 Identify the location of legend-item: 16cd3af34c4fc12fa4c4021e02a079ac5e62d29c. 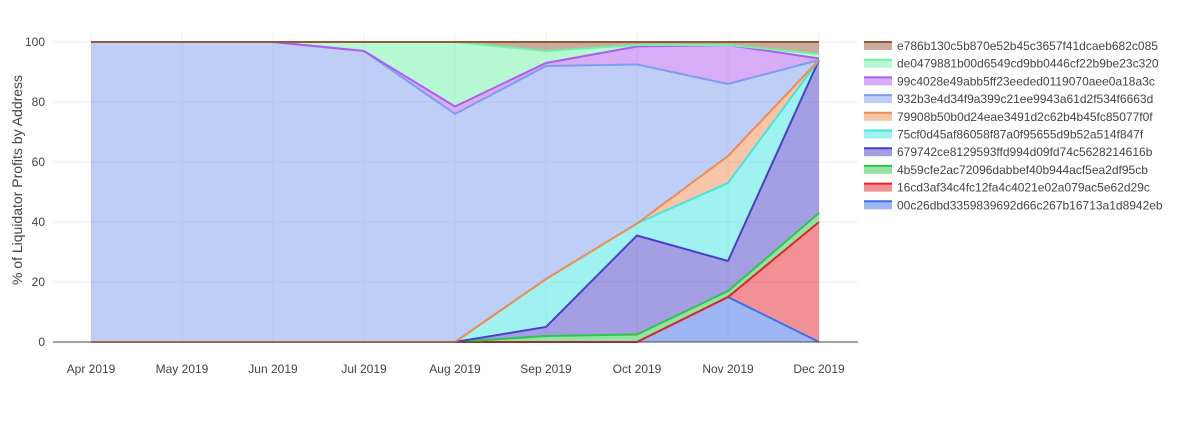
(1007, 188).